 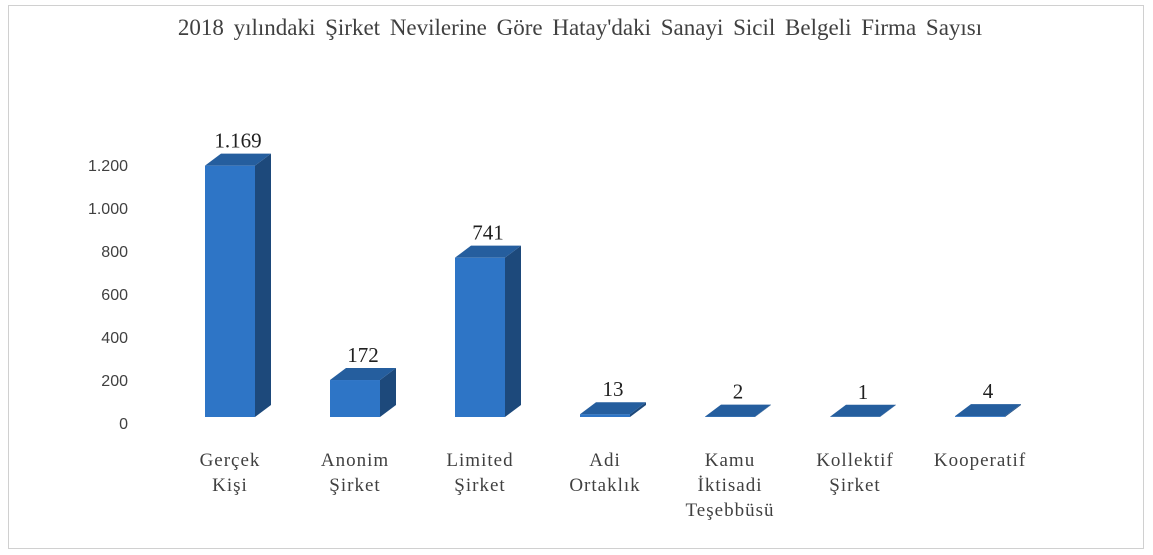 What do you see at coordinates (488, 233) in the screenshot?
I see `value-label: 741` at bounding box center [488, 233].